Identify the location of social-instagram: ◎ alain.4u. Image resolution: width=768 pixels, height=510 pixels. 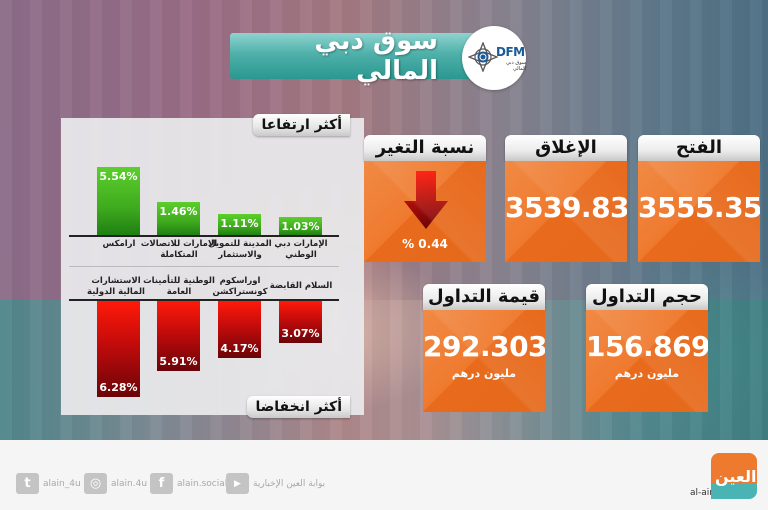
(115, 483).